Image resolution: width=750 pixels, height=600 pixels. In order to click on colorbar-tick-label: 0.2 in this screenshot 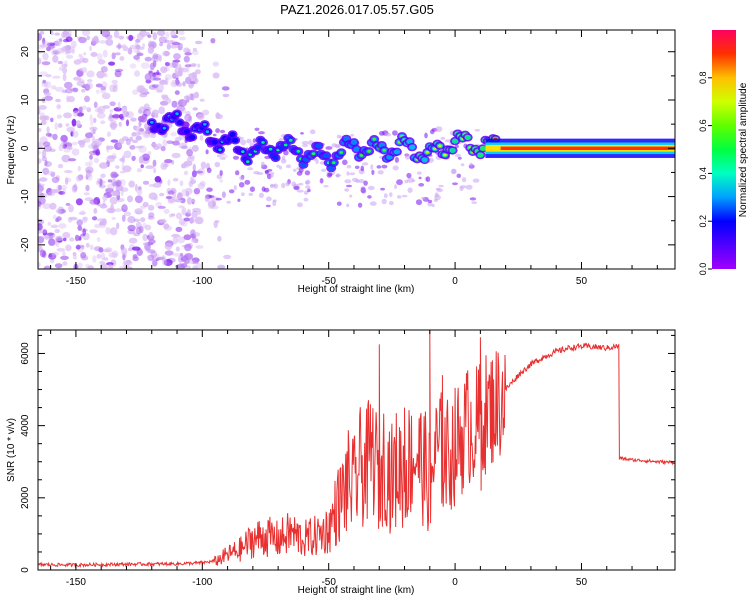, I will do `click(703, 221)`.